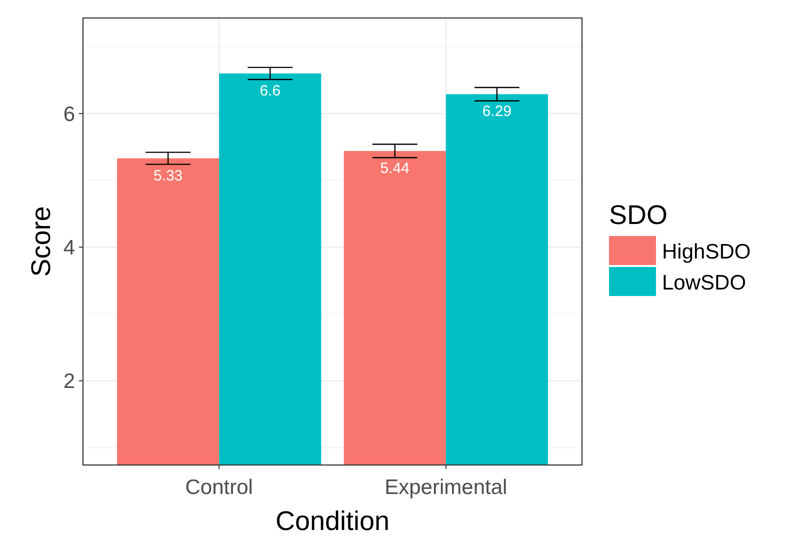  Describe the element at coordinates (446, 487) in the screenshot. I see `x-tick-label: Experimental` at that location.